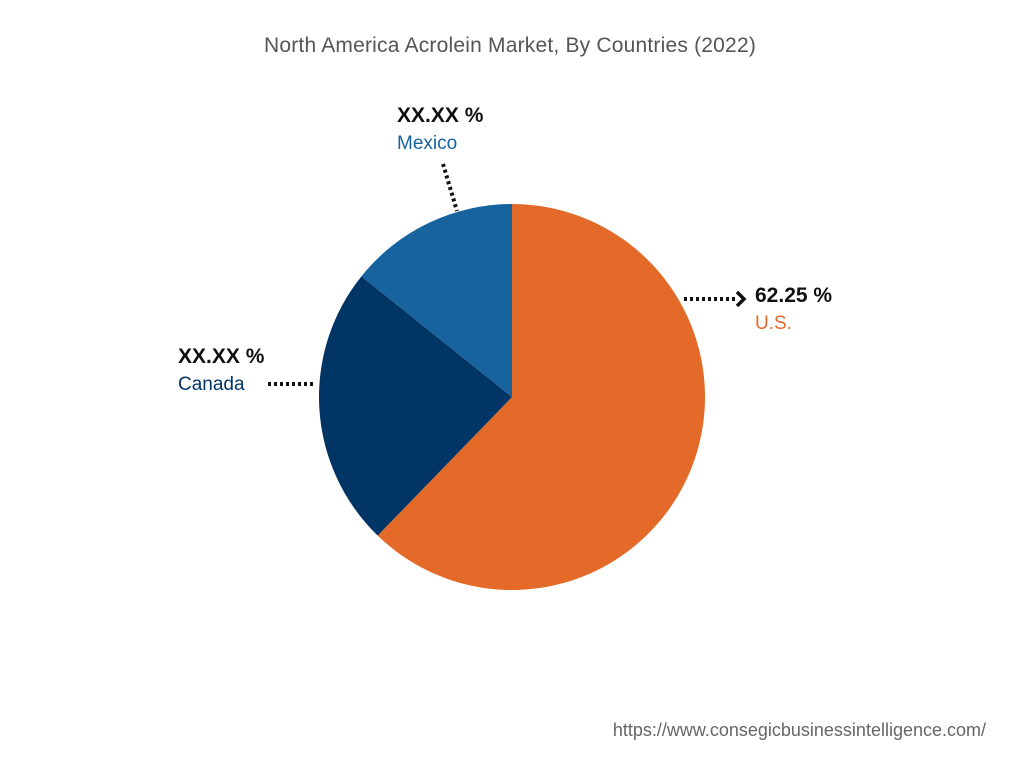 This screenshot has height=768, width=1024. What do you see at coordinates (427, 144) in the screenshot?
I see `data-label-mexico-name: Mexico` at bounding box center [427, 144].